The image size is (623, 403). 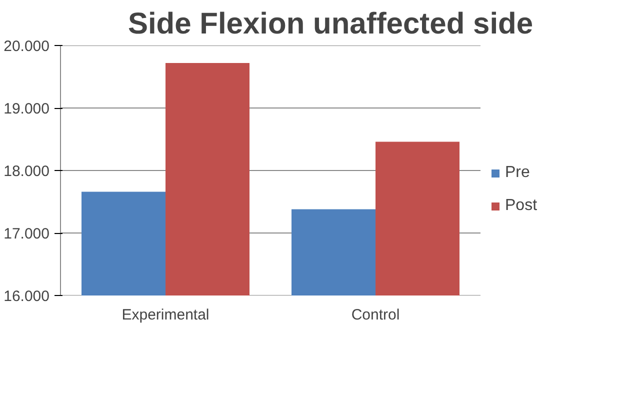 I want to click on y-tick-label: 20.000, so click(x=27, y=46).